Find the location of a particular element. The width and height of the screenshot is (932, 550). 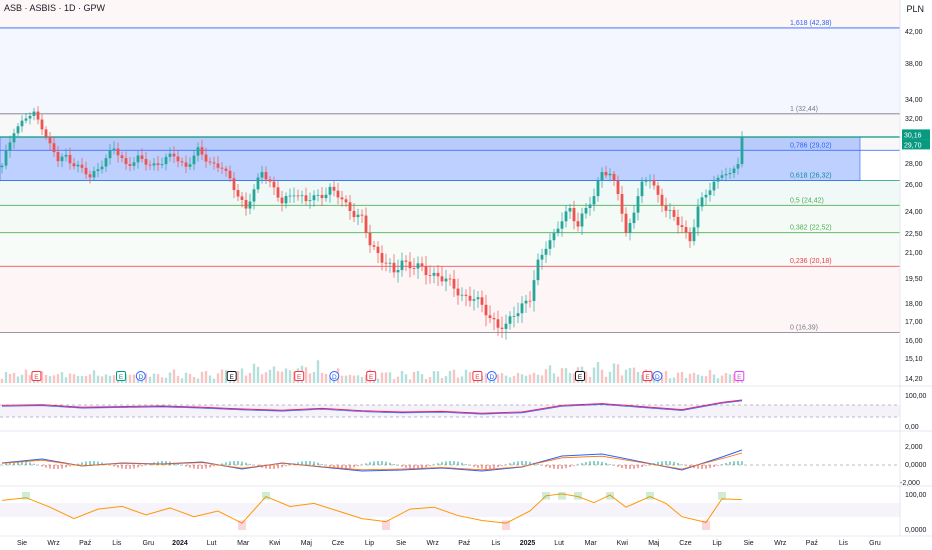

price-tick-label: 19,50 is located at coordinates (914, 279).